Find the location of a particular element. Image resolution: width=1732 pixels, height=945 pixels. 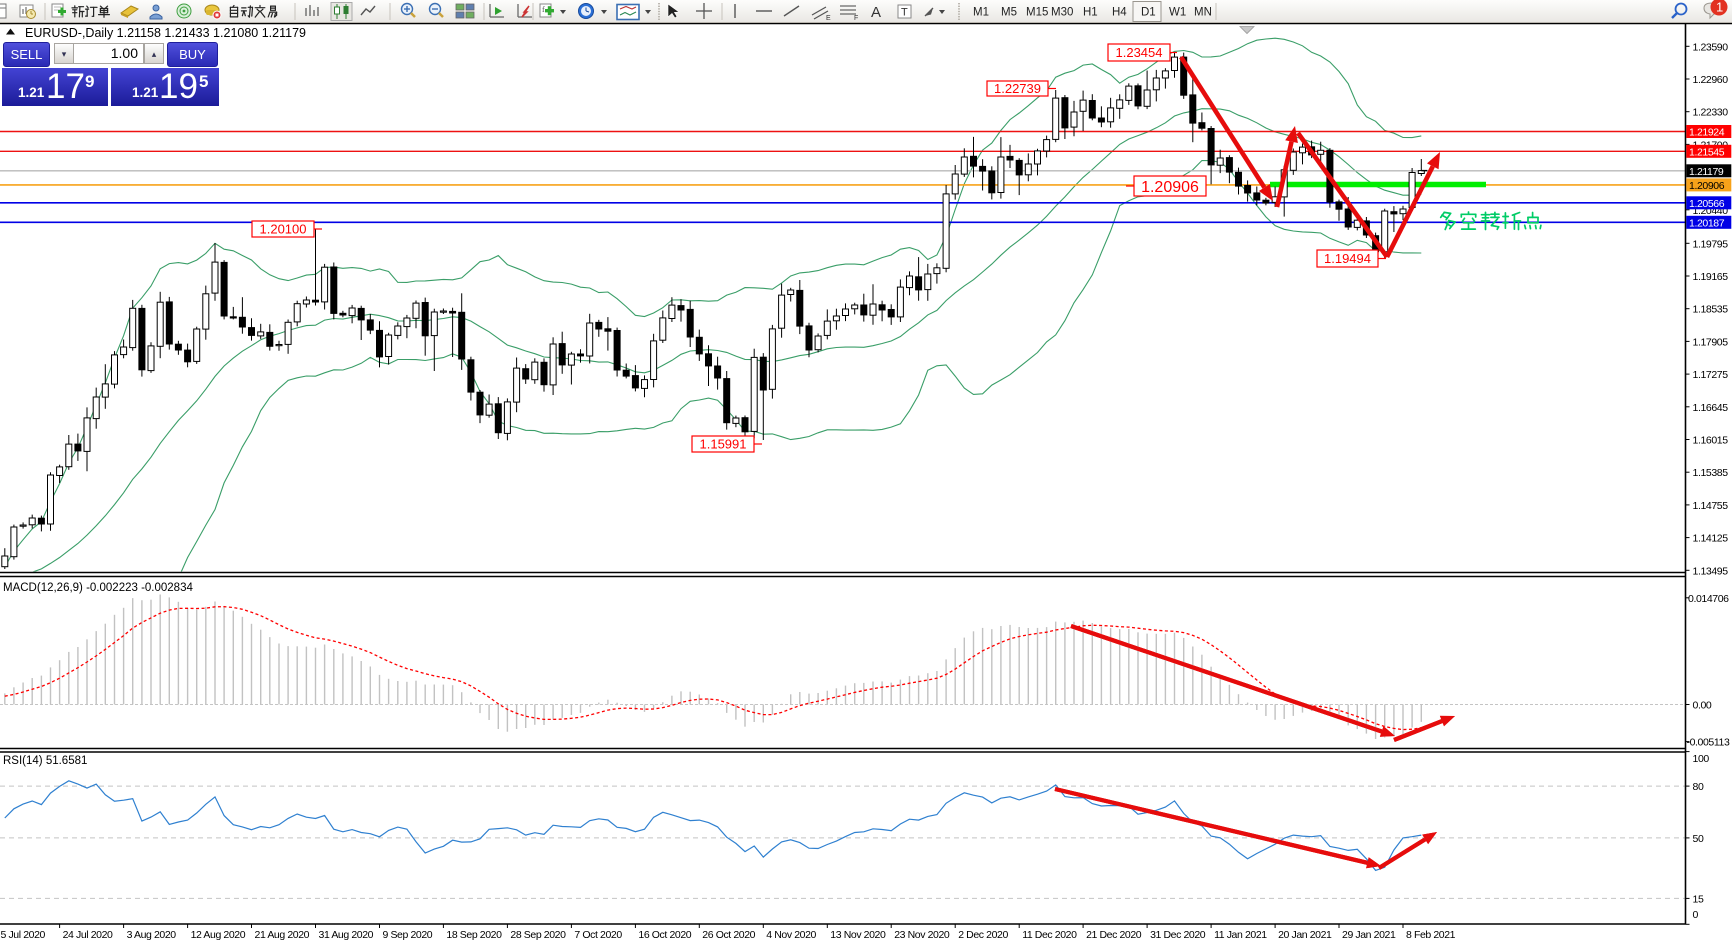

svg-text: 3 Aug 2020 is located at coordinates (152, 935).